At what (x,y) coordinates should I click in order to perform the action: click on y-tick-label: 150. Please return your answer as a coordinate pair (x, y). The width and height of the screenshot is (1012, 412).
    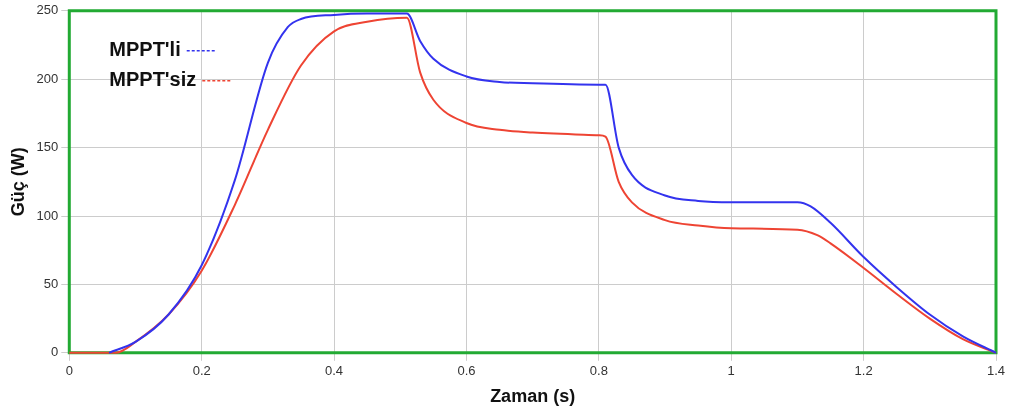
    Looking at the image, I should click on (47, 147).